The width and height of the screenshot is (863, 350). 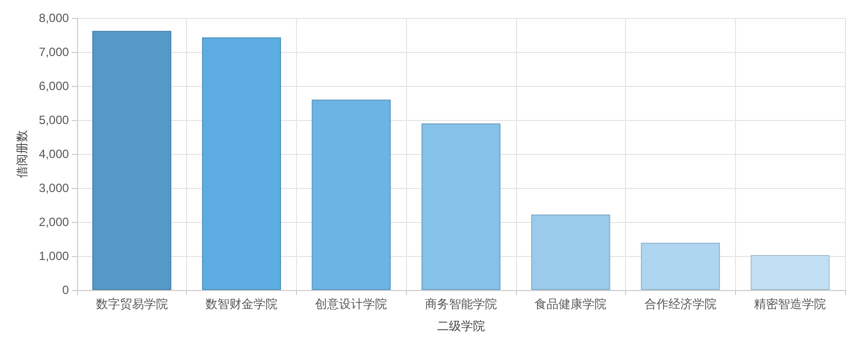 I want to click on x-tick-label: 商务智能学院, so click(x=460, y=304).